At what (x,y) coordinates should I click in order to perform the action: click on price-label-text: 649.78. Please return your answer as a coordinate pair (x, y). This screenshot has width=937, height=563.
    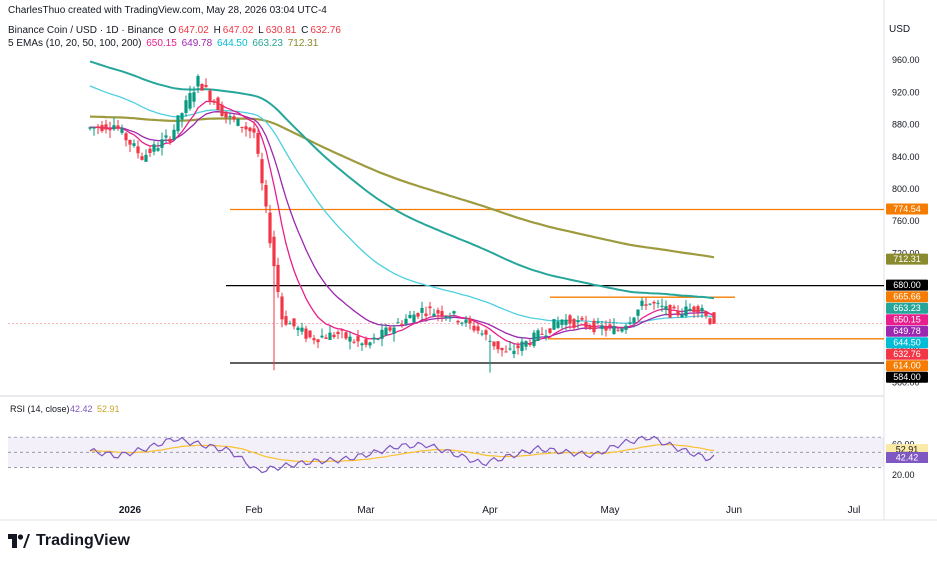
    Looking at the image, I should click on (907, 331).